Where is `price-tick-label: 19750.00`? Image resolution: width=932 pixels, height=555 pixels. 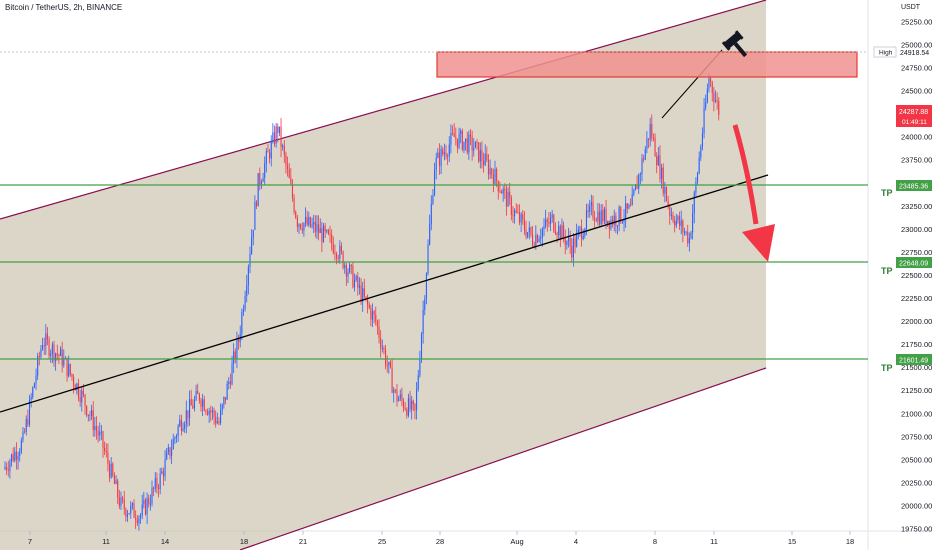
price-tick-label: 19750.00 is located at coordinates (916, 529).